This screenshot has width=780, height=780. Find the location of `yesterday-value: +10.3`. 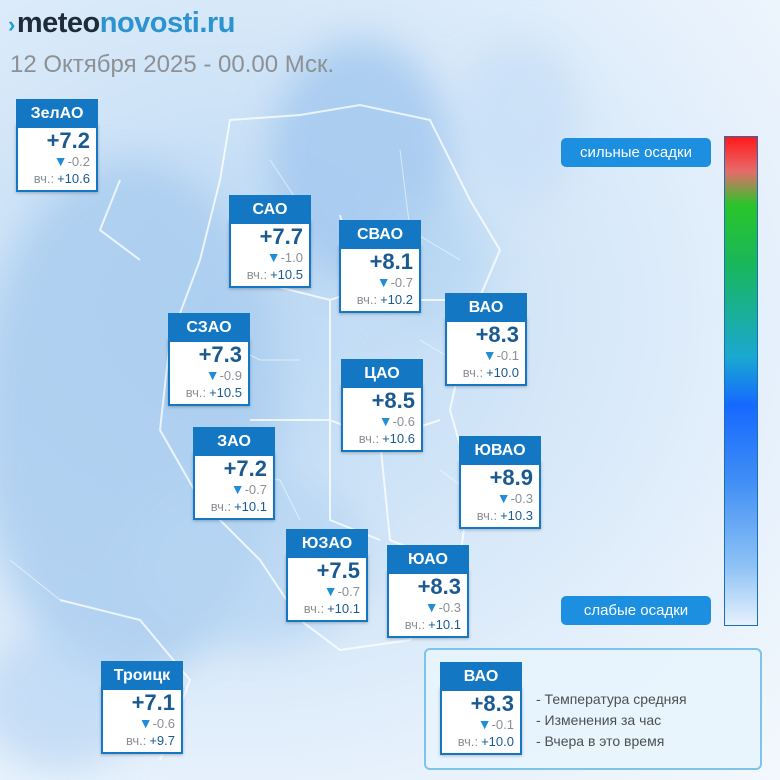

yesterday-value: +10.3 is located at coordinates (516, 515).